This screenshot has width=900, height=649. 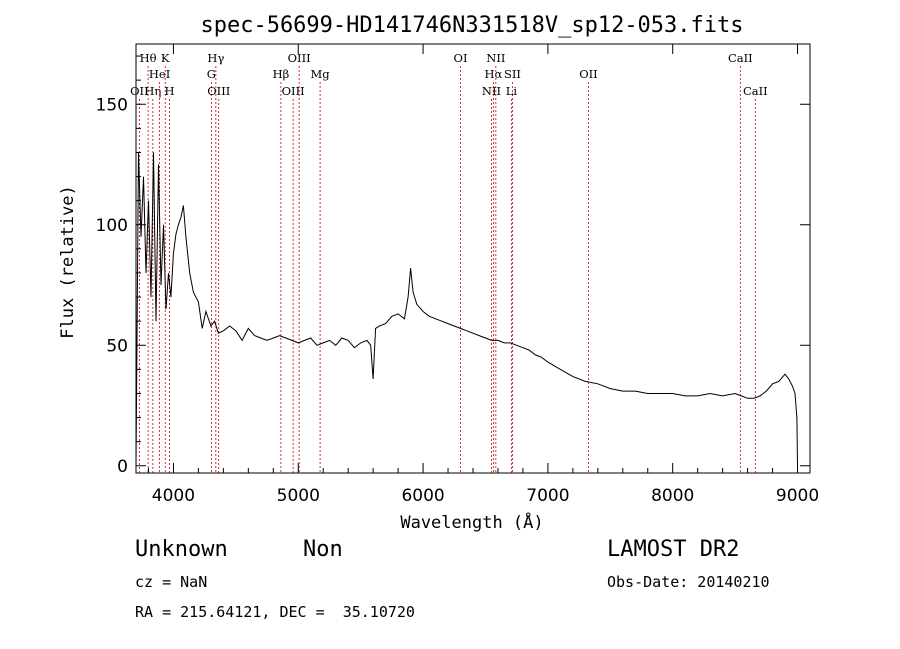 I want to click on x-axis-label: Wavelength (Å), so click(x=471, y=522).